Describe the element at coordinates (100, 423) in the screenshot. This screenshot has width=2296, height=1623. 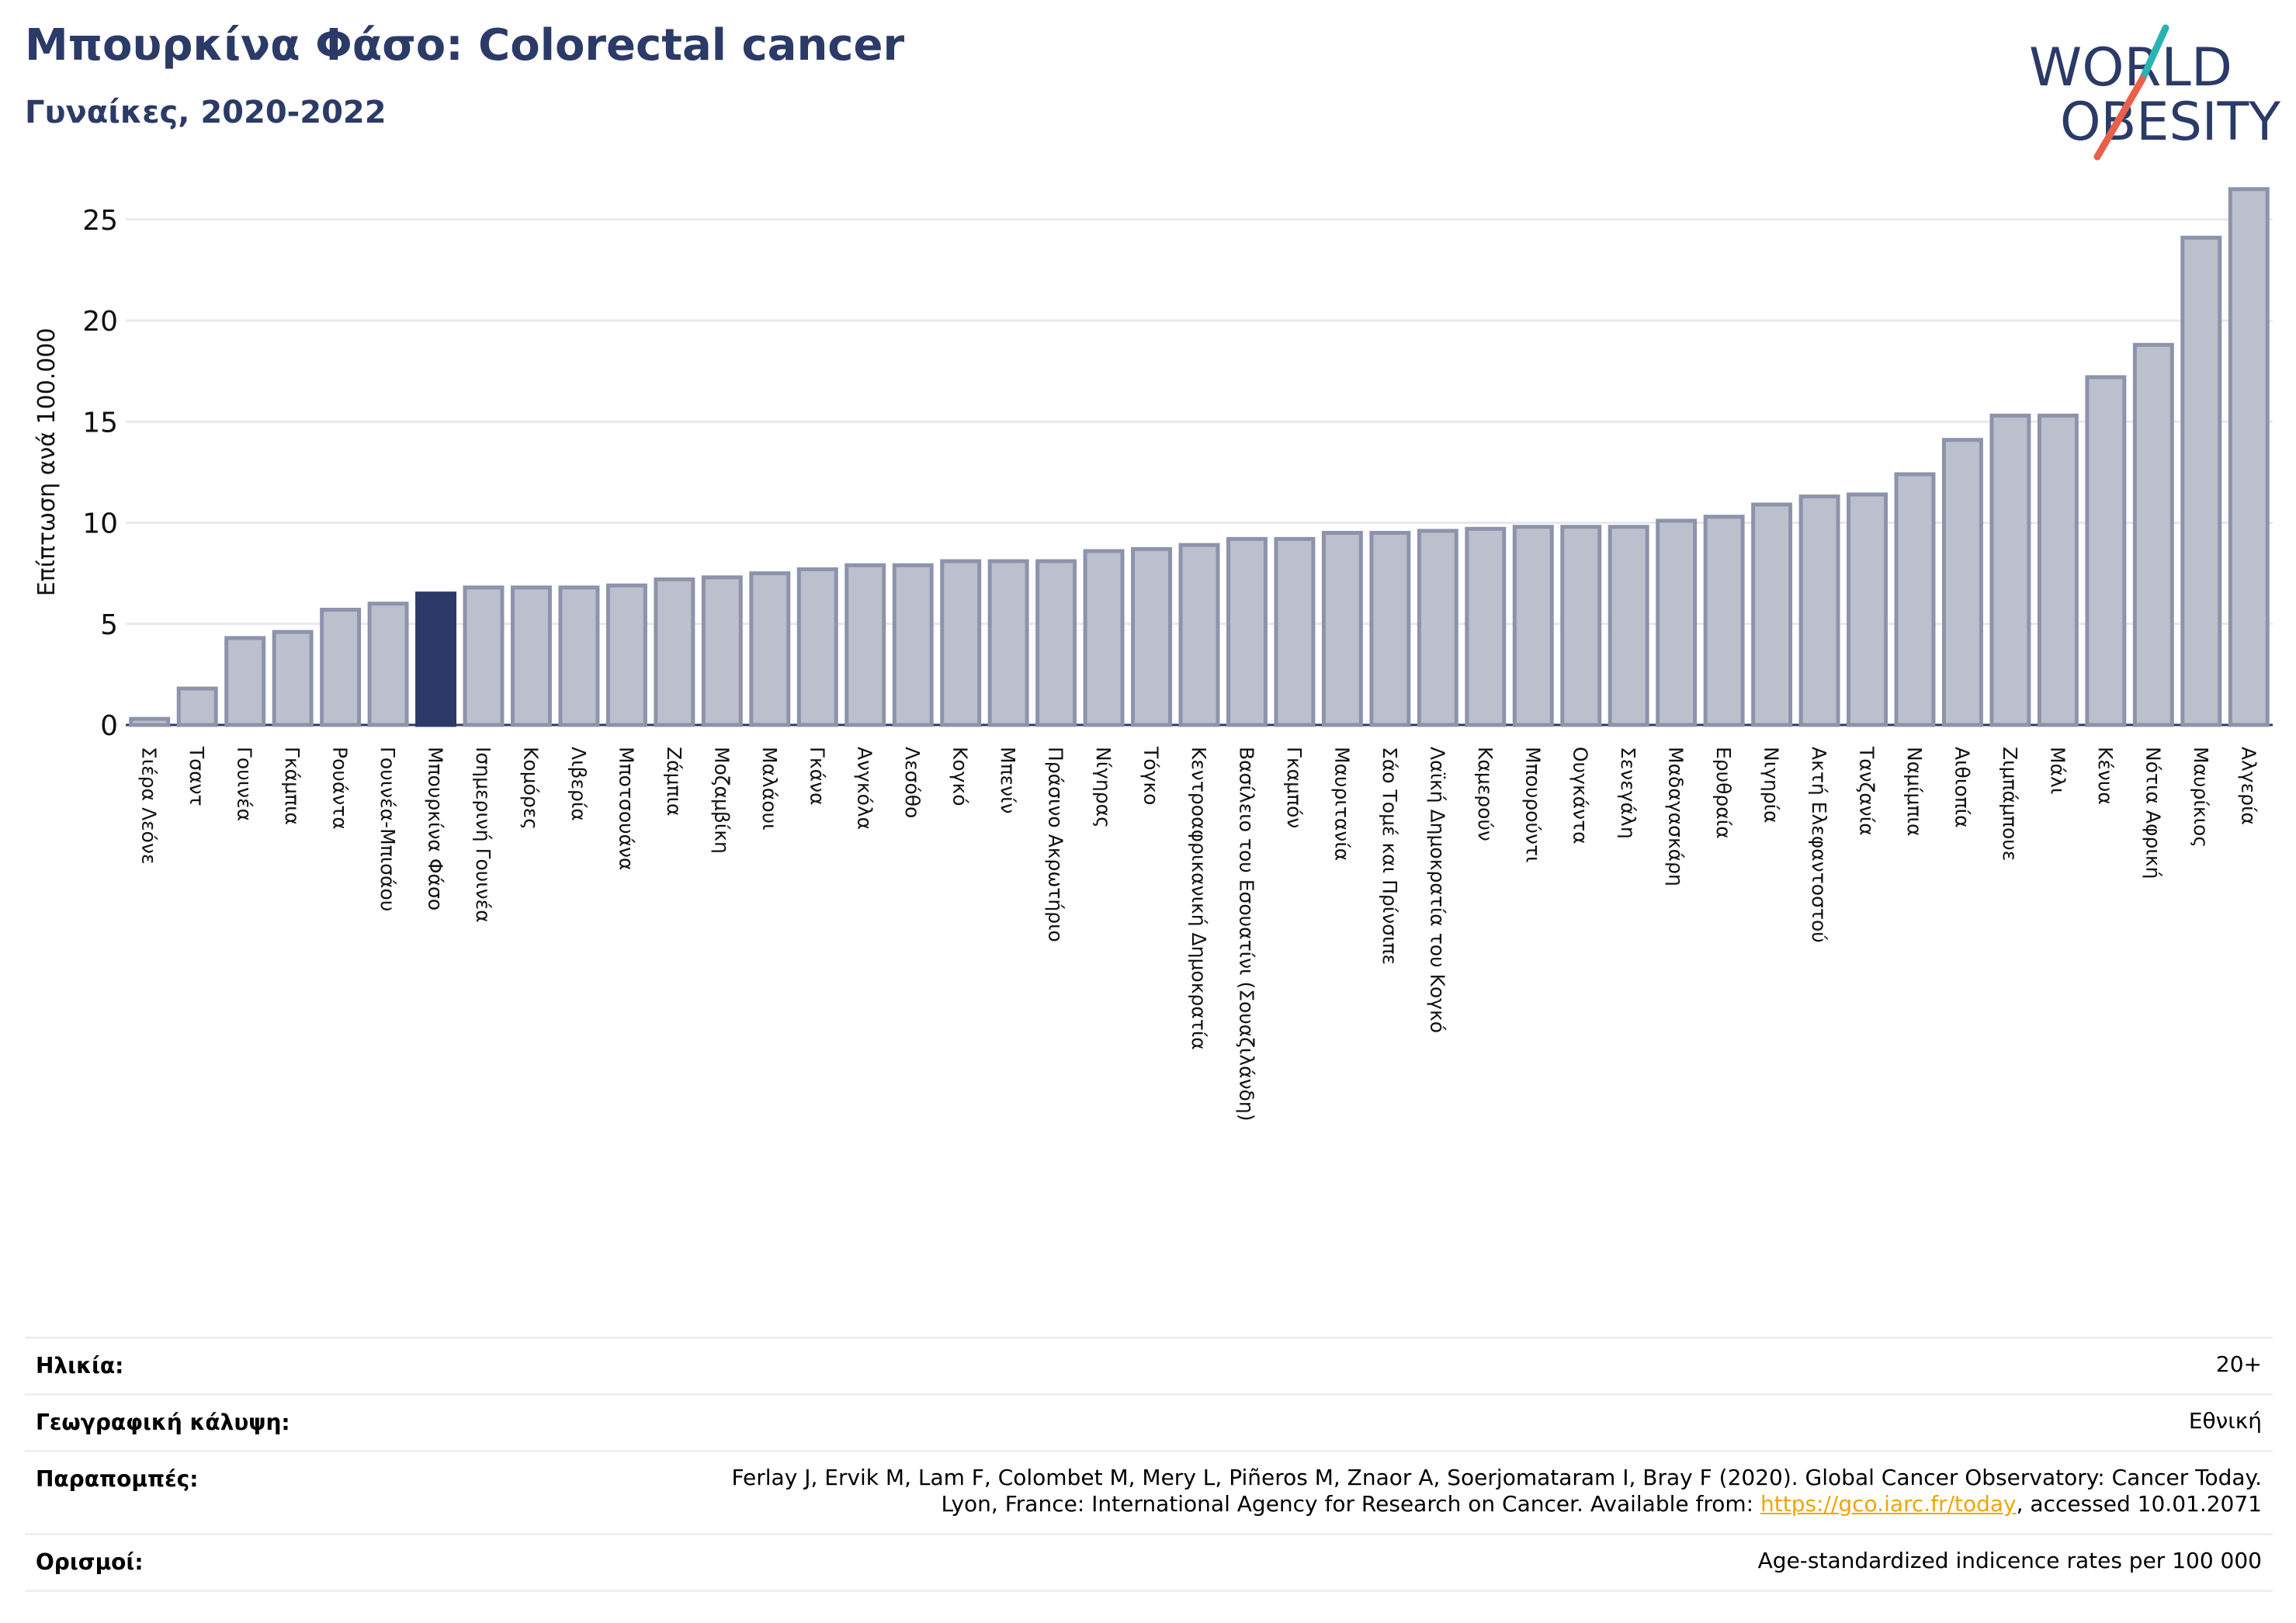
I see `y-tick-label: 15` at that location.